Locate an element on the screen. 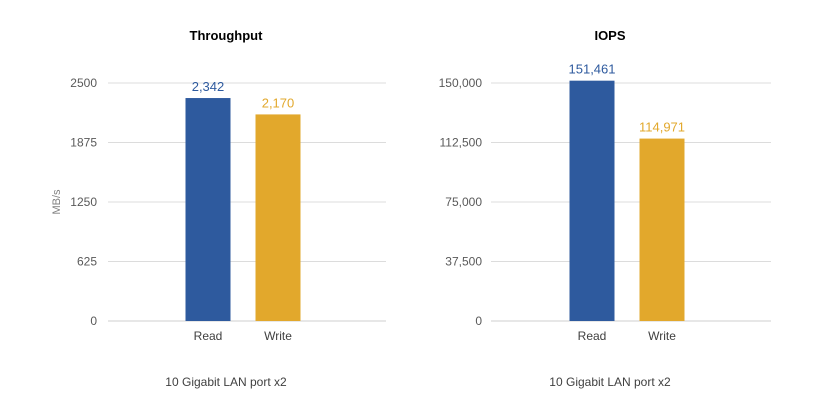 This screenshot has width=823, height=420. chart-title: IOPS is located at coordinates (609, 35).